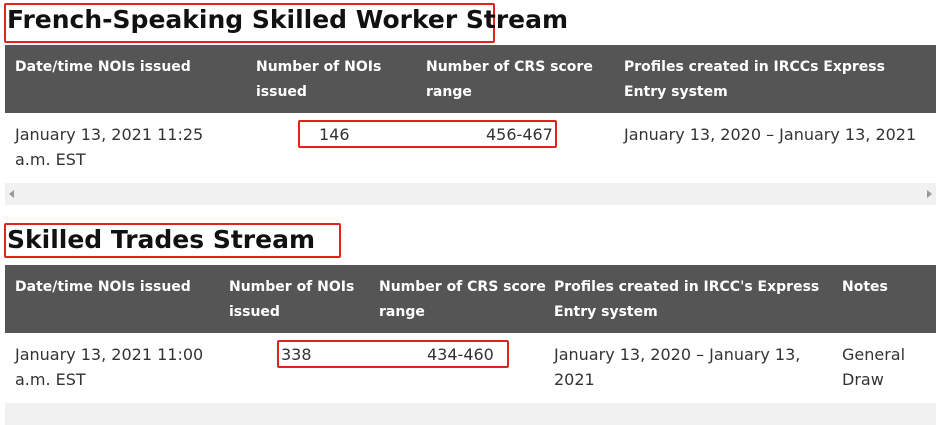 This screenshot has width=944, height=425. What do you see at coordinates (296, 354) in the screenshot?
I see `table-cell: 338` at bounding box center [296, 354].